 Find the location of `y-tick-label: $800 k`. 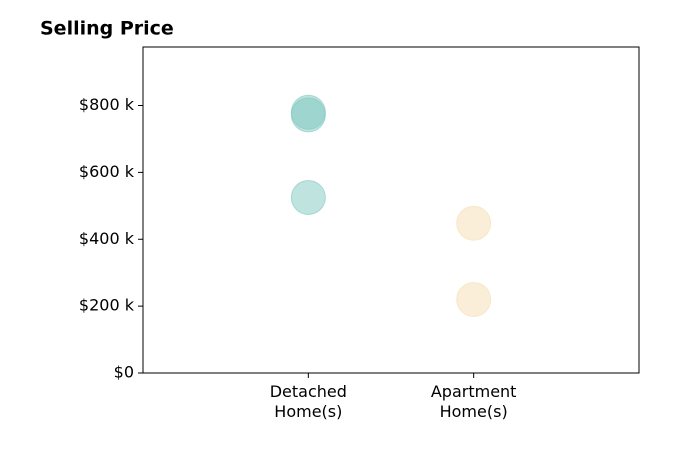

y-tick-label: $800 k is located at coordinates (107, 104).